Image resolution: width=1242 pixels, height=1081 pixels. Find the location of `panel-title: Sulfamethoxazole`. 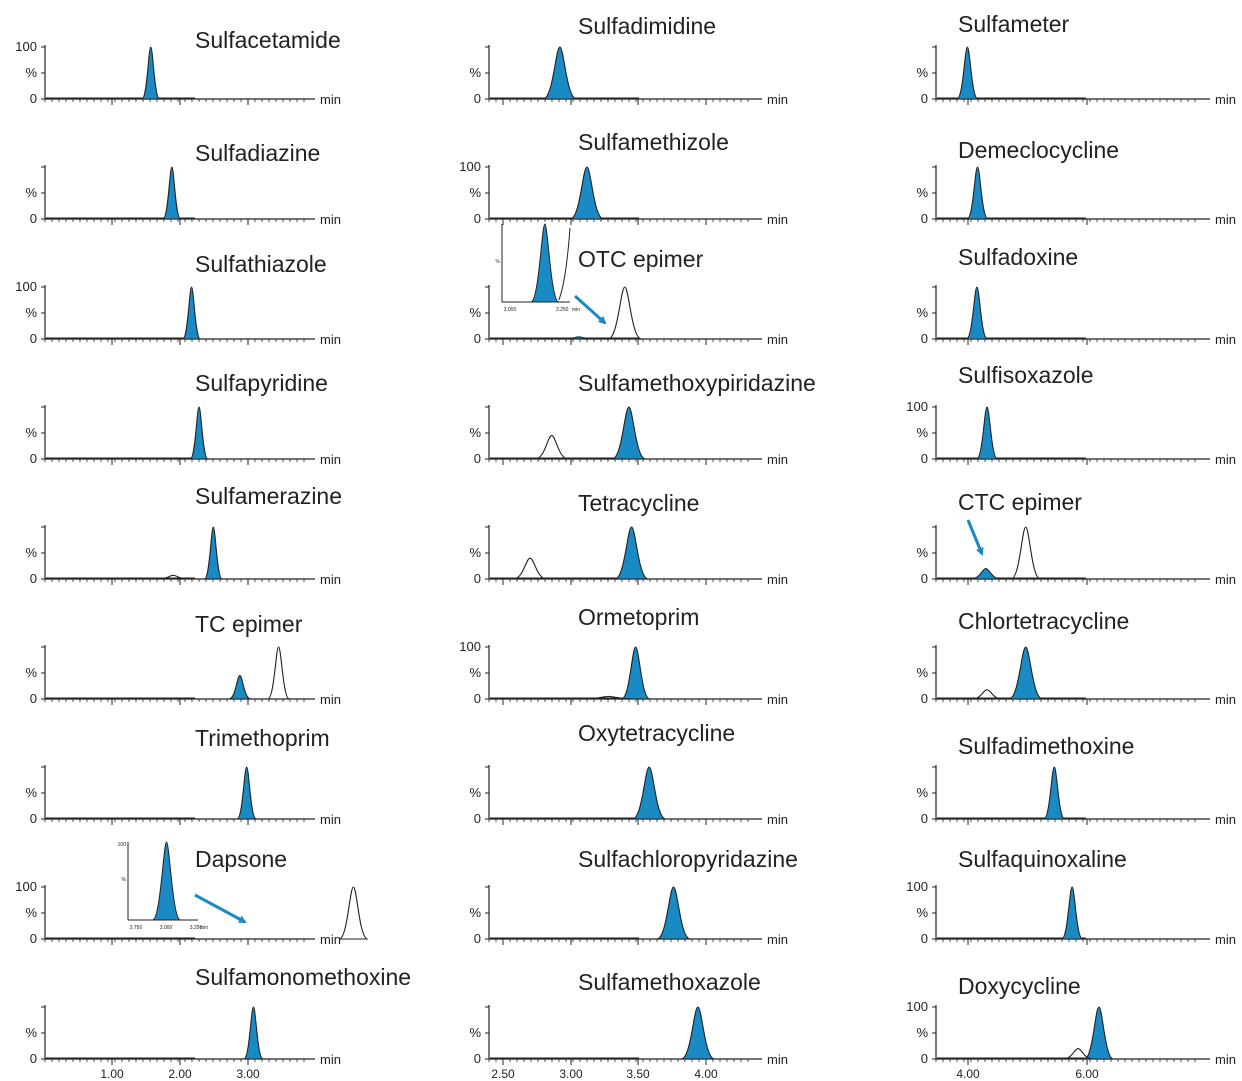

panel-title: Sulfamethoxazole is located at coordinates (669, 982).